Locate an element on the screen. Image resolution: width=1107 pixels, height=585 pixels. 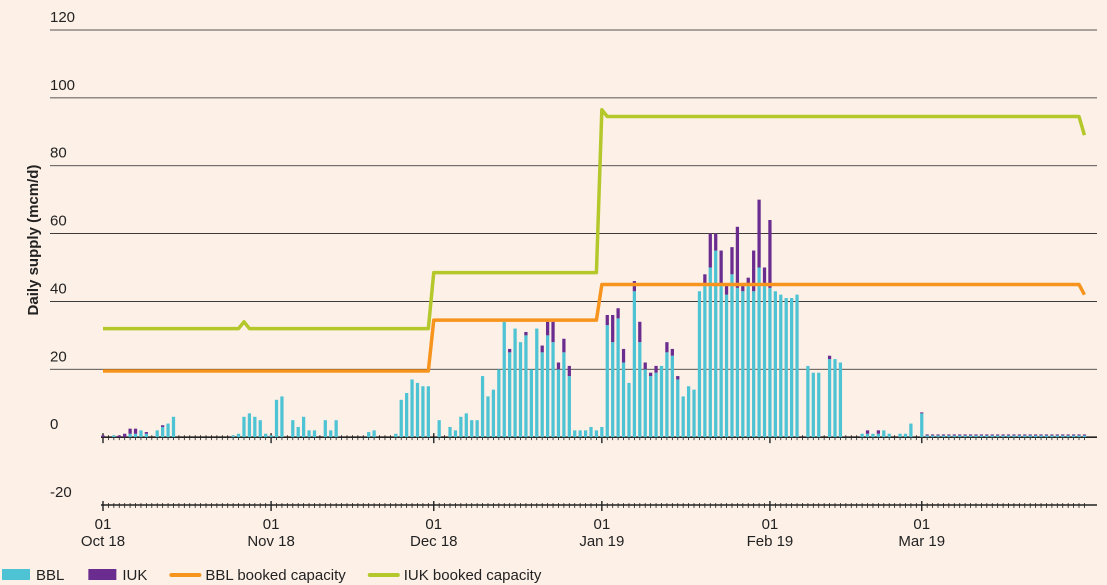
y-tick-label: 60 is located at coordinates (58, 221).